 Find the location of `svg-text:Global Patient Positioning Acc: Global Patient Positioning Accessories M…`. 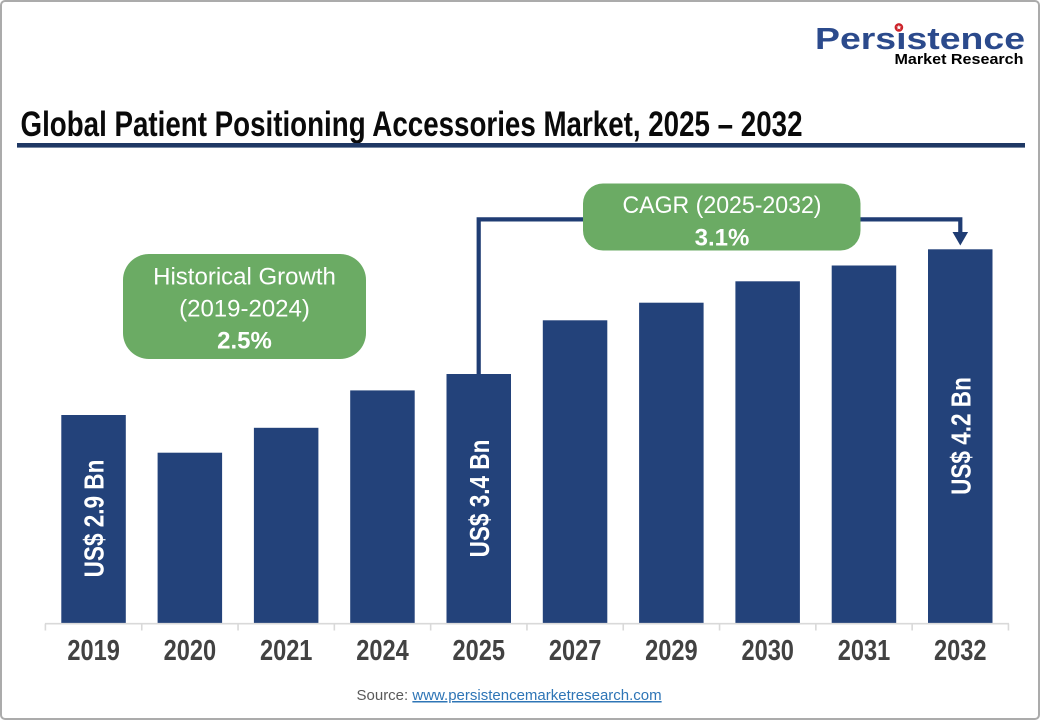

svg-text:Global Patient Positioning Acc: Global Patient Positioning Accessories M… is located at coordinates (412, 124).